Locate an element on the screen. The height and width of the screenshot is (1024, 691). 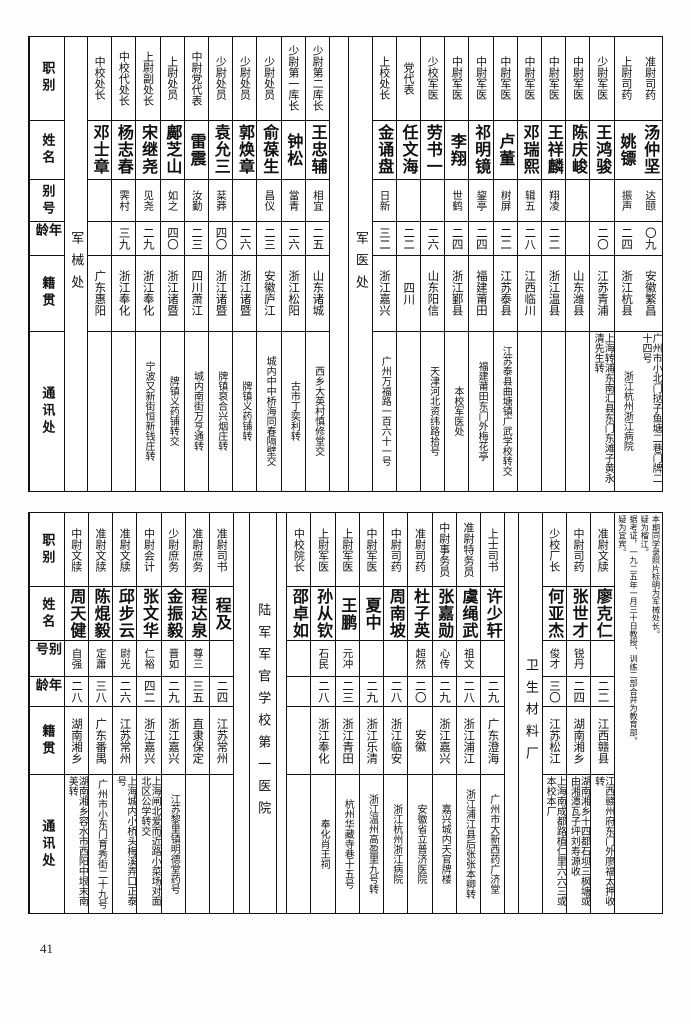
cell-address: 湖南湘乡容水市西阳中垠末南美转 is located at coordinates (77, 841).